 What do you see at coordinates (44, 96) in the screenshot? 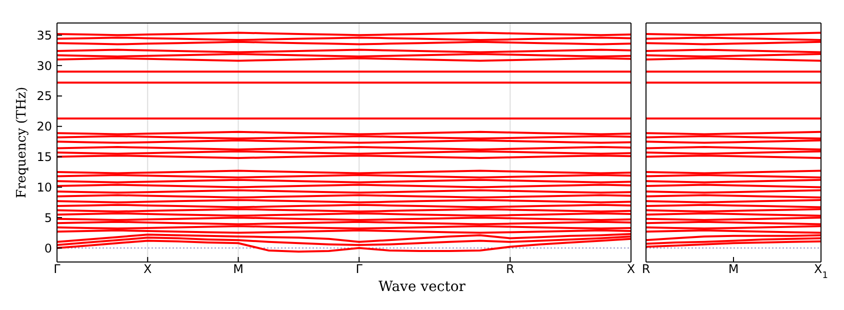
I see `y-tick-label: 25` at bounding box center [44, 96].